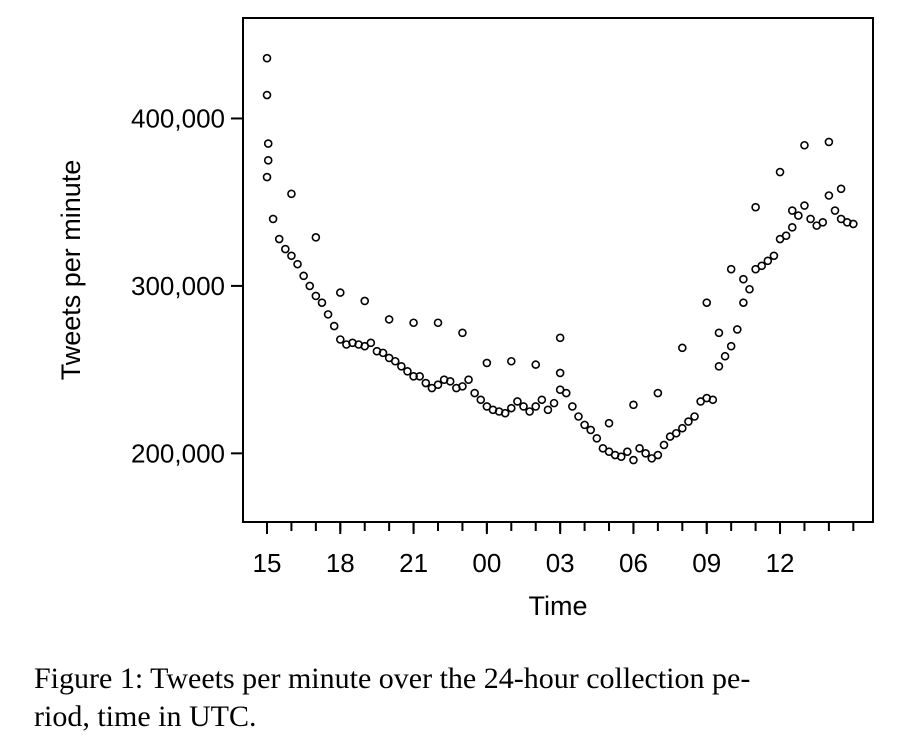  What do you see at coordinates (486, 563) in the screenshot?
I see `x-tick-label: 00` at bounding box center [486, 563].